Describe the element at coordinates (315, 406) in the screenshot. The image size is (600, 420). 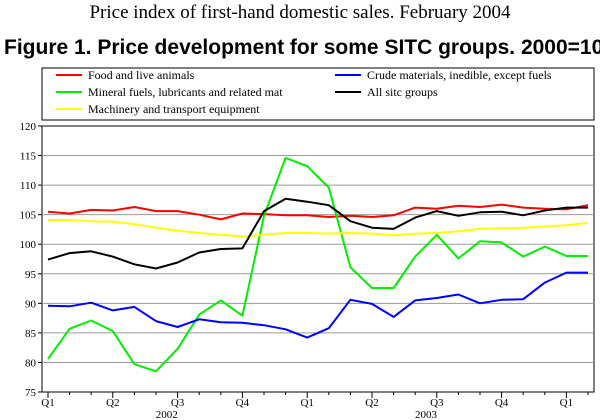
I see `x-axis: Q1 Q2 Q3 Q4 Q1 Q2 Q3 Q4 Q1 2002 2003` at that location.